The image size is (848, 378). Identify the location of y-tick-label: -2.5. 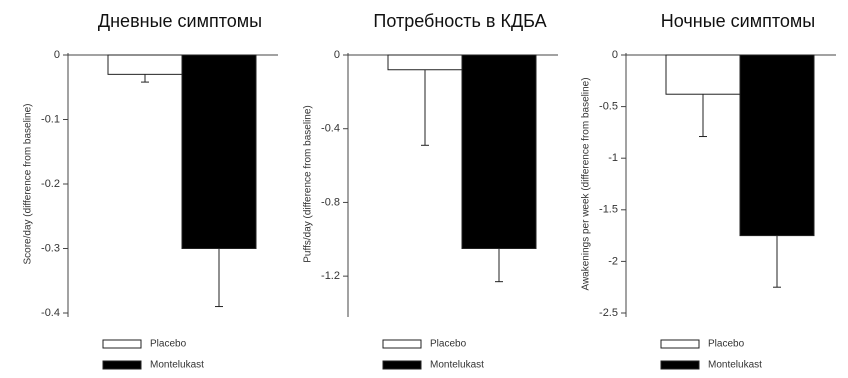
(608, 313).